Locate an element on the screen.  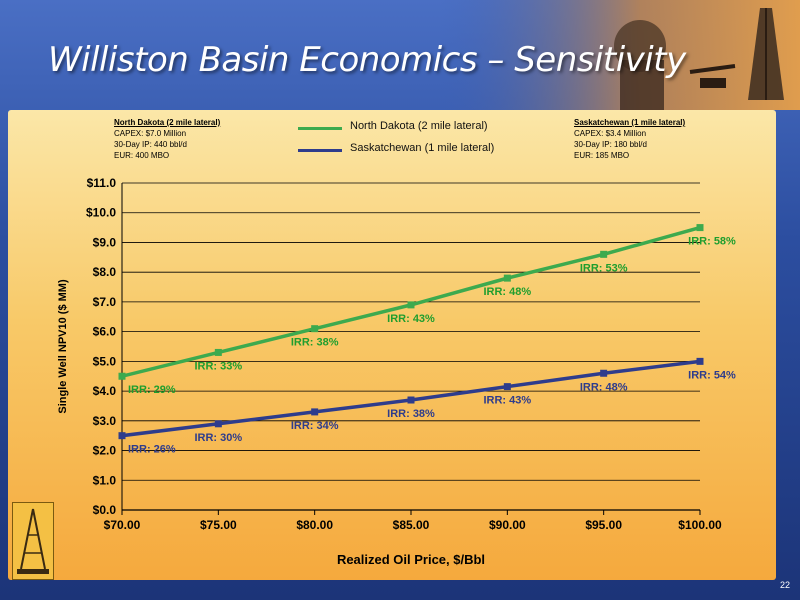
data-label-saskatchewan: IRR: 34% is located at coordinates (315, 426).